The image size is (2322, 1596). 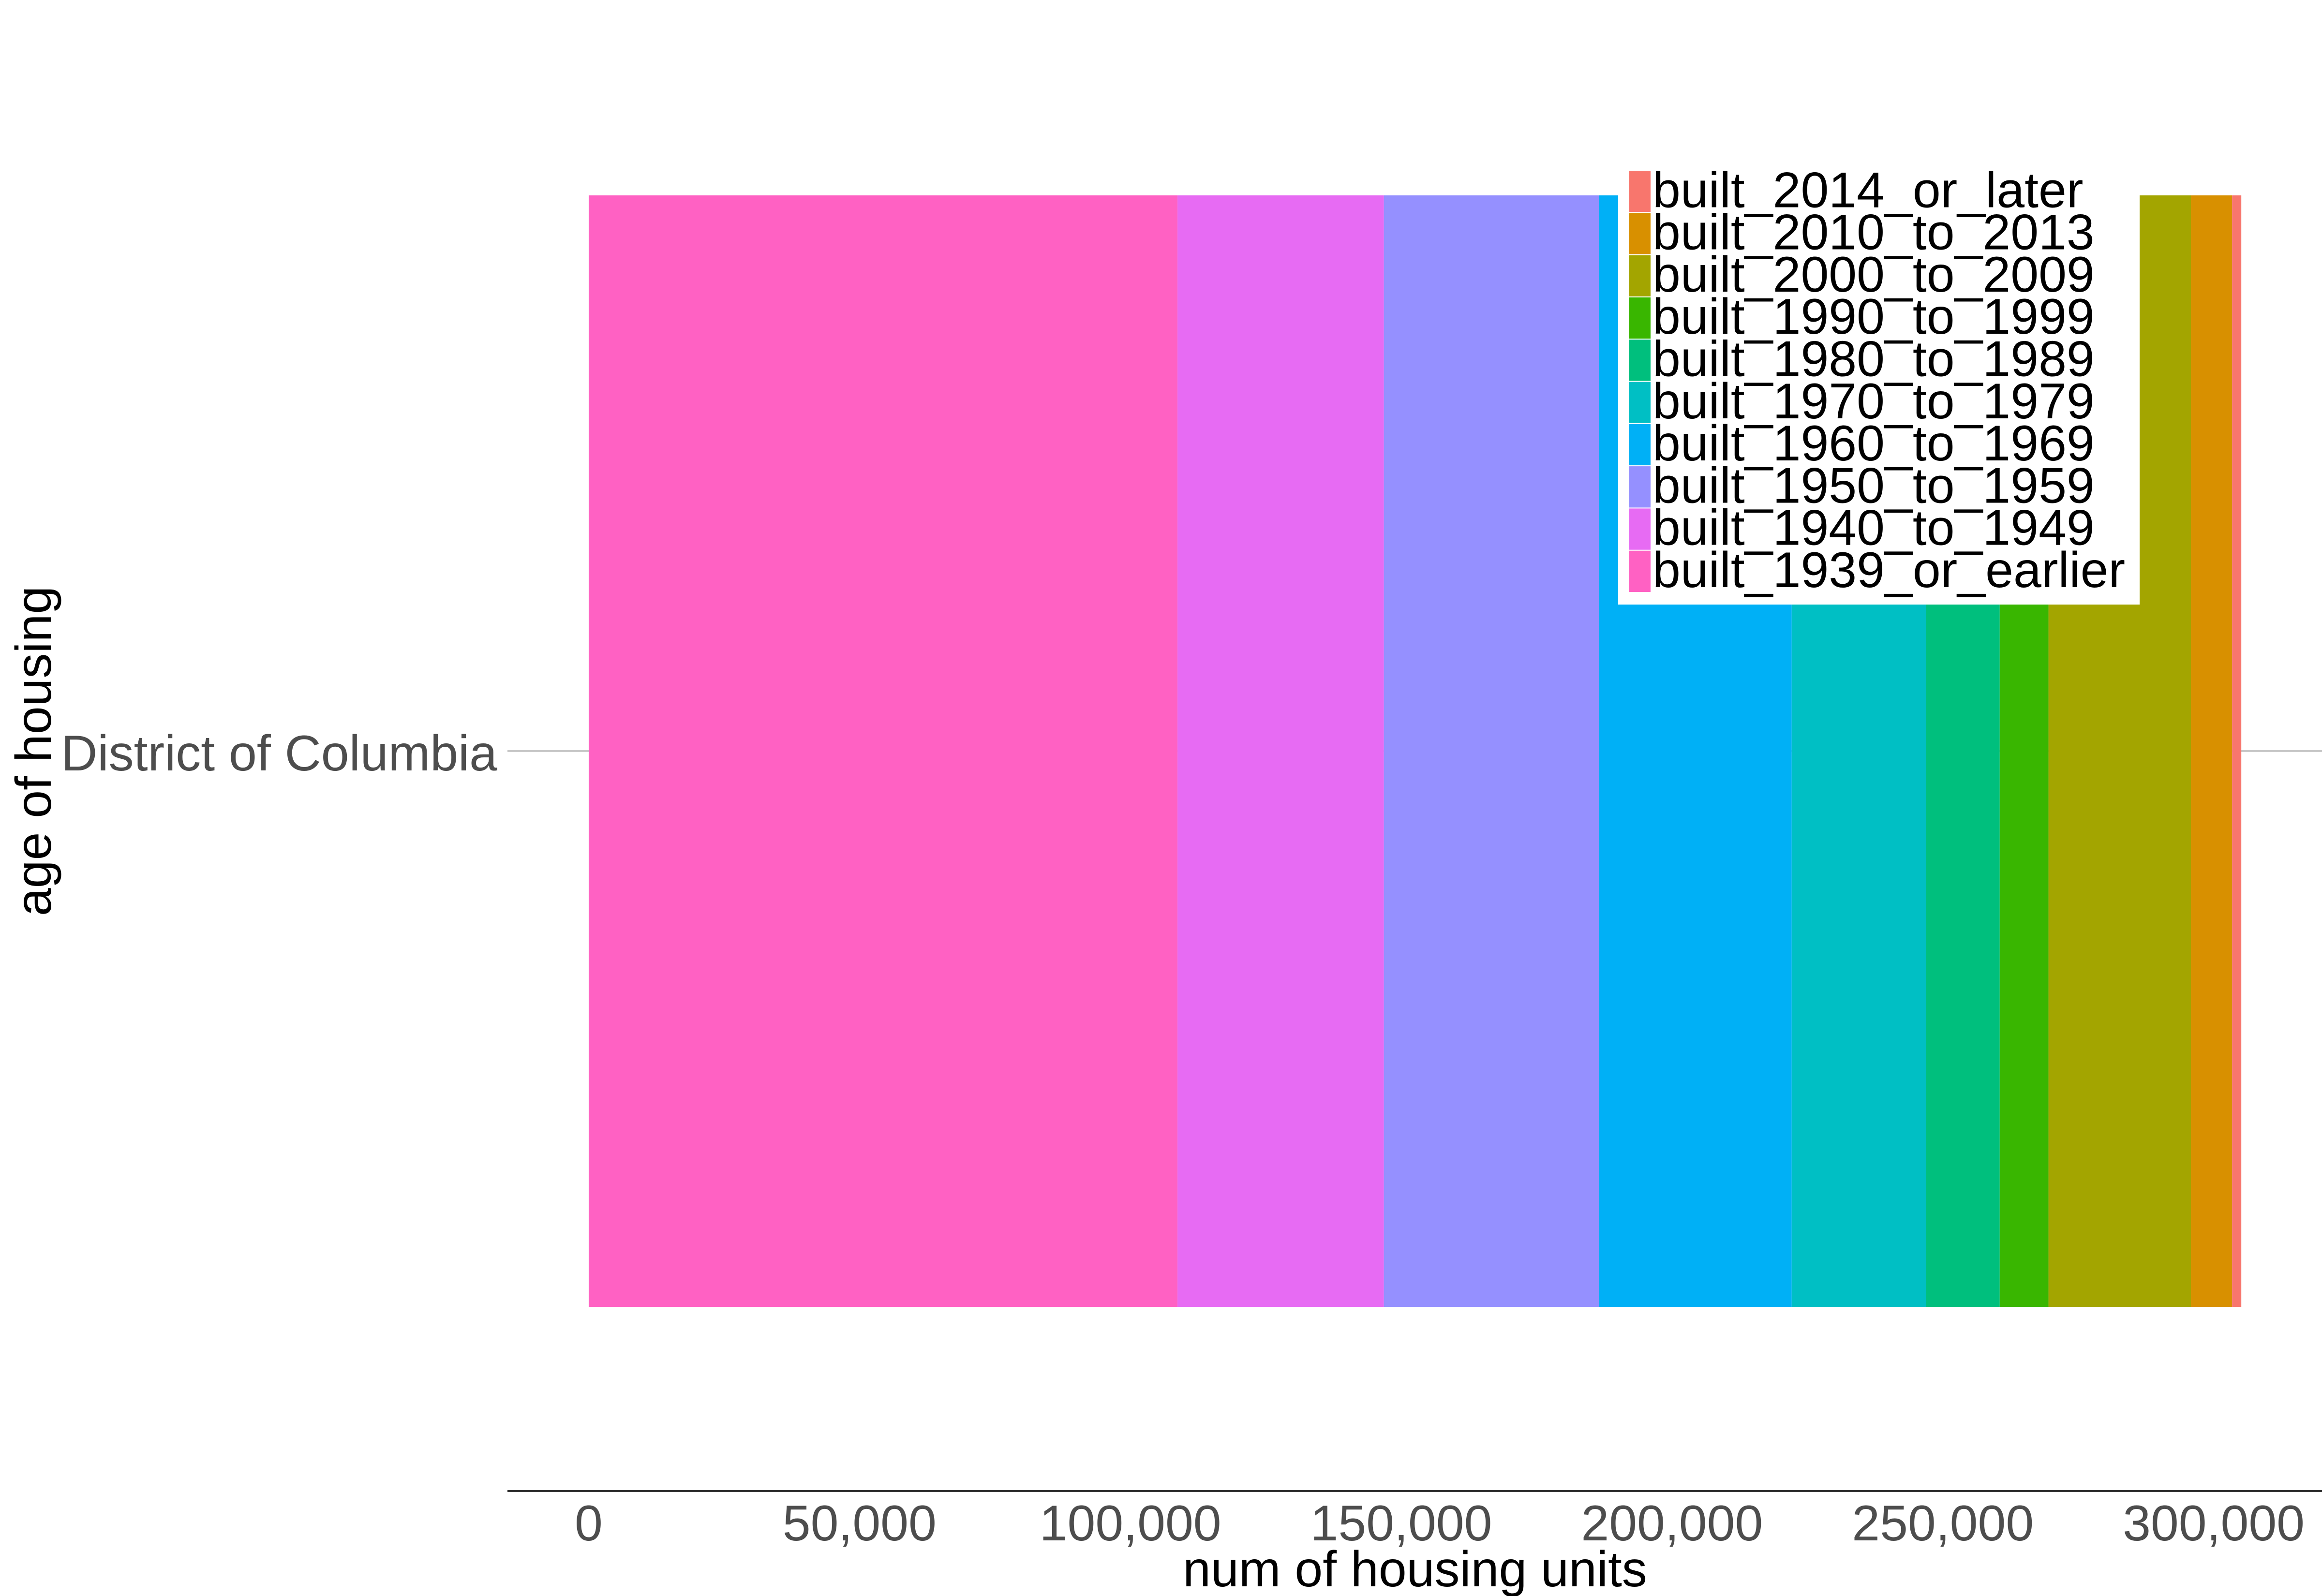 What do you see at coordinates (1873, 317) in the screenshot?
I see `legend-label-built-1990-to-1999: built_1990_to_1999` at bounding box center [1873, 317].